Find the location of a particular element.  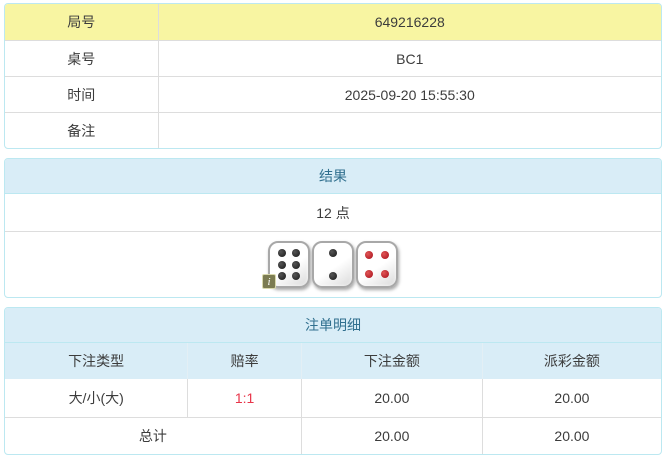

table-row-round: 局号 649216228 is located at coordinates (333, 22).